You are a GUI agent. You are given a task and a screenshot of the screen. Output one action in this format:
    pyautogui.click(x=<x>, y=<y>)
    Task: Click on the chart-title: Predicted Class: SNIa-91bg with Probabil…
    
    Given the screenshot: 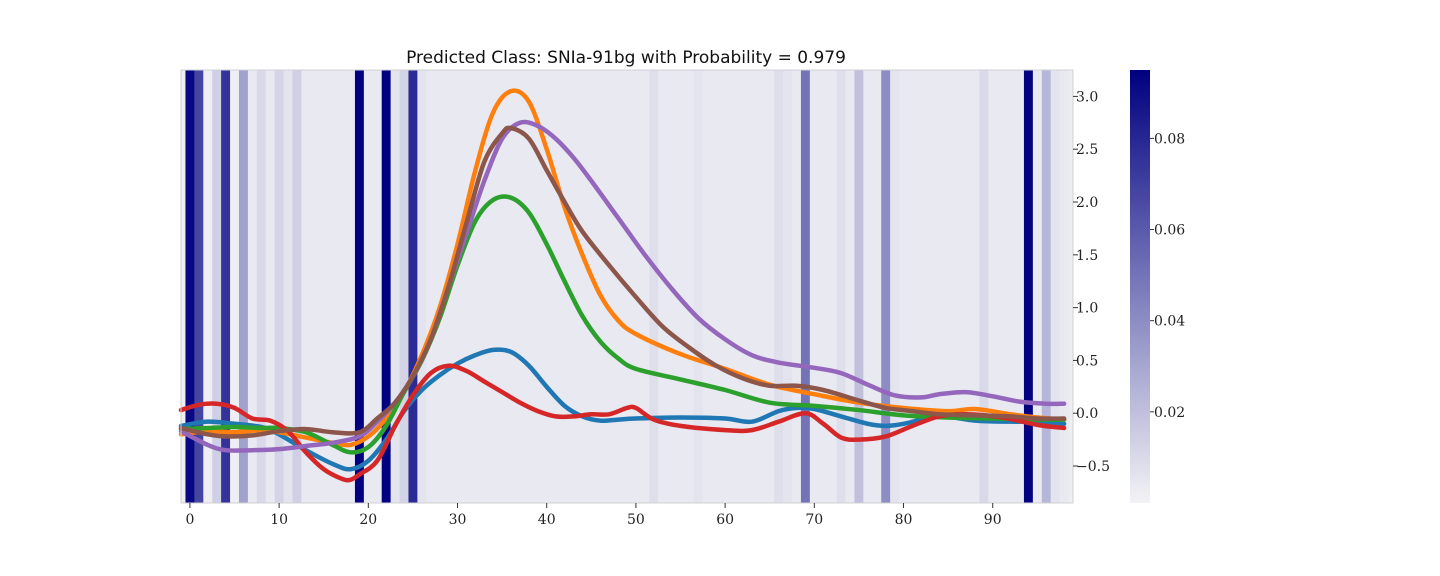 What is the action you would take?
    pyautogui.click(x=626, y=58)
    